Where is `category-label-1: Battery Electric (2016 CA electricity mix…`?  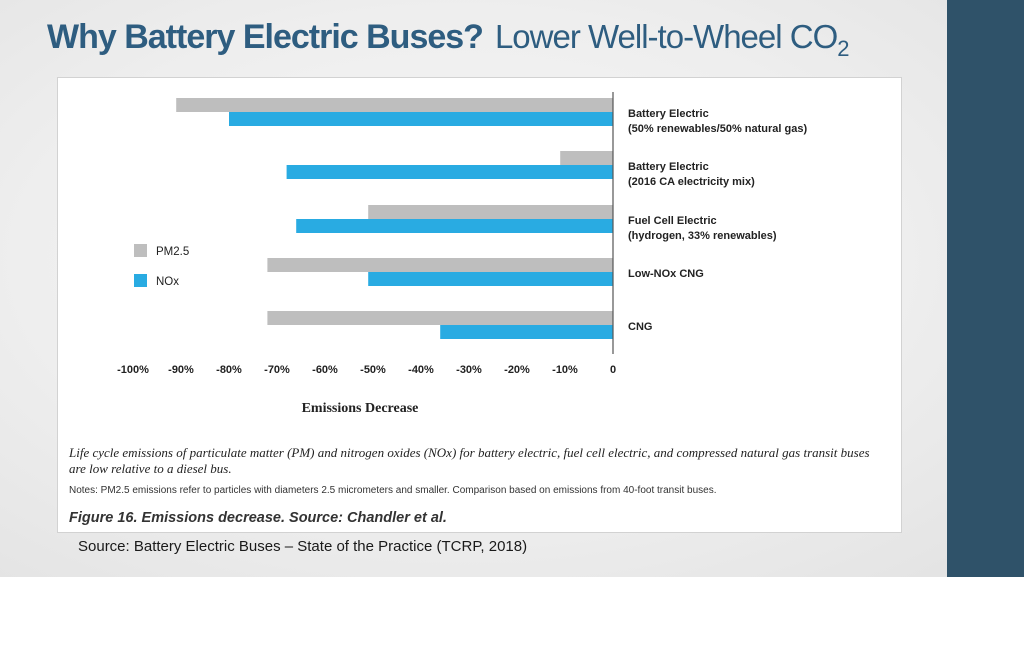
category-label-1: Battery Electric (2016 CA electricity mix… is located at coordinates (691, 174).